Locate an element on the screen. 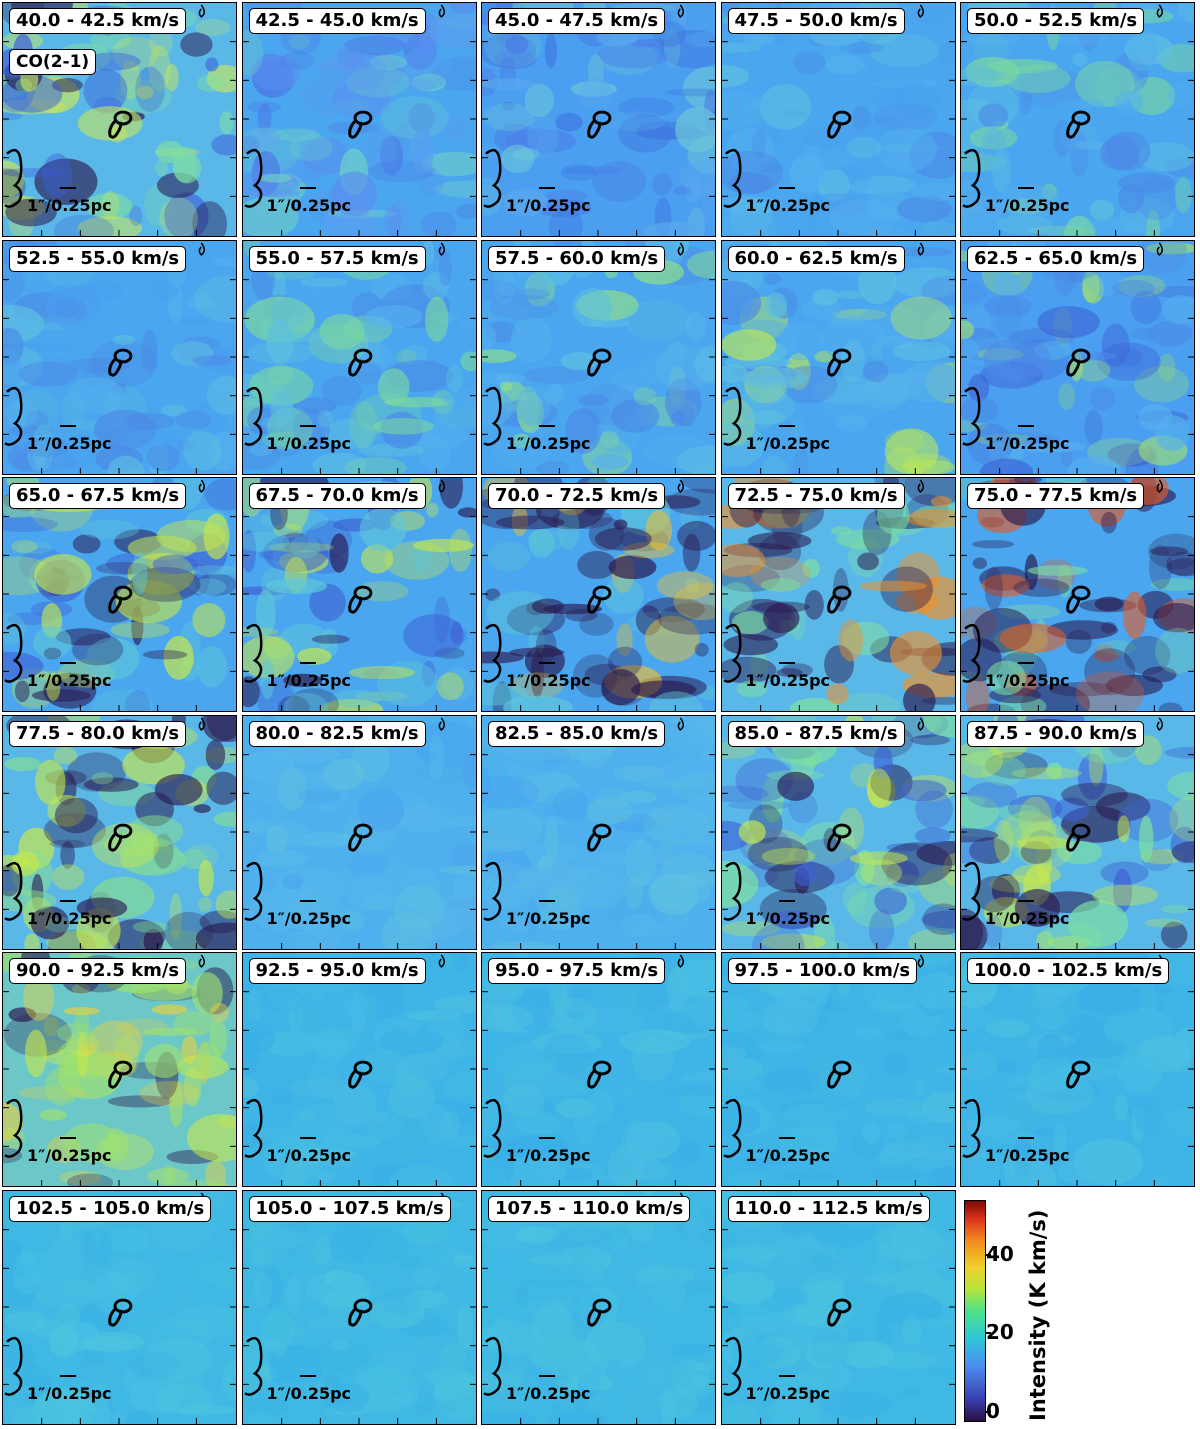  channel-panel: 100.0 - 102.5 km/s 1″/0.25pc is located at coordinates (1077, 1069).